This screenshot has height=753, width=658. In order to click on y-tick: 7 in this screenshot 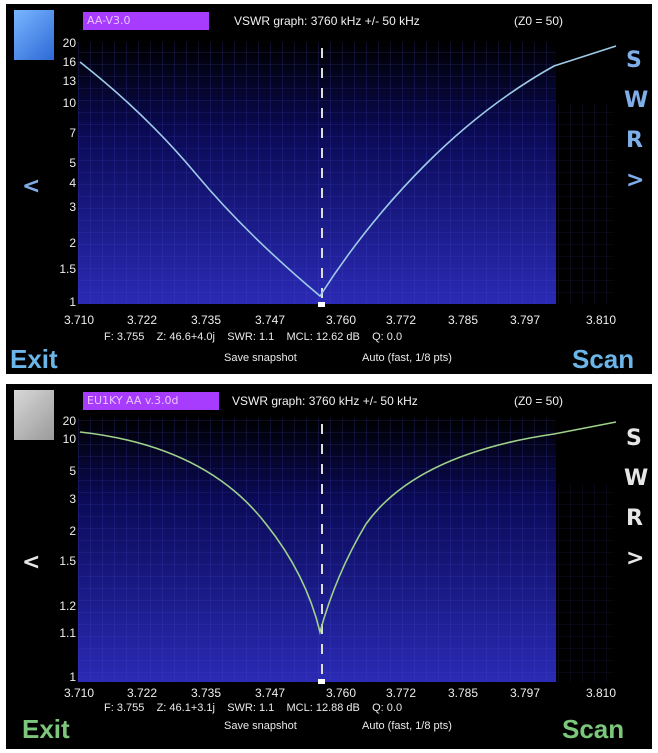, I will do `click(72, 133)`.